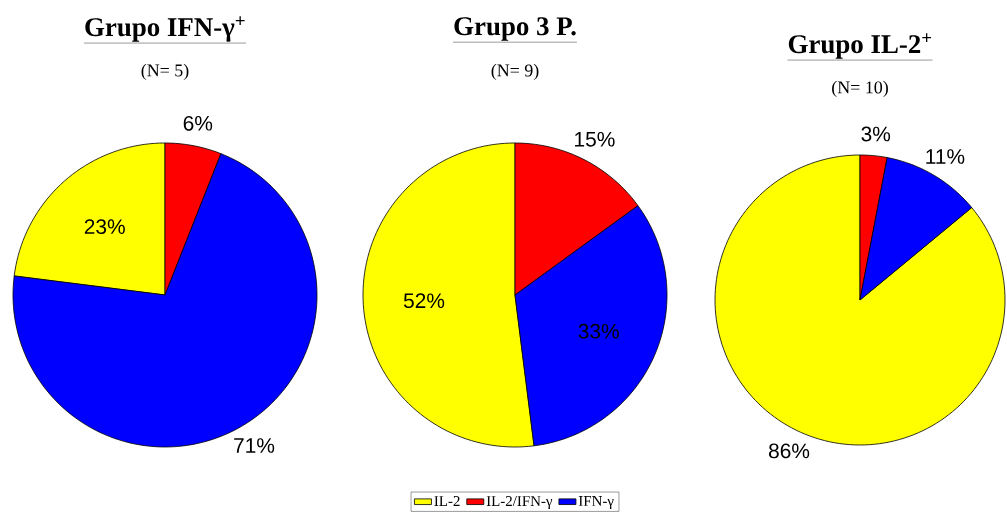  Describe the element at coordinates (945, 156) in the screenshot. I see `data-label: 11%` at that location.